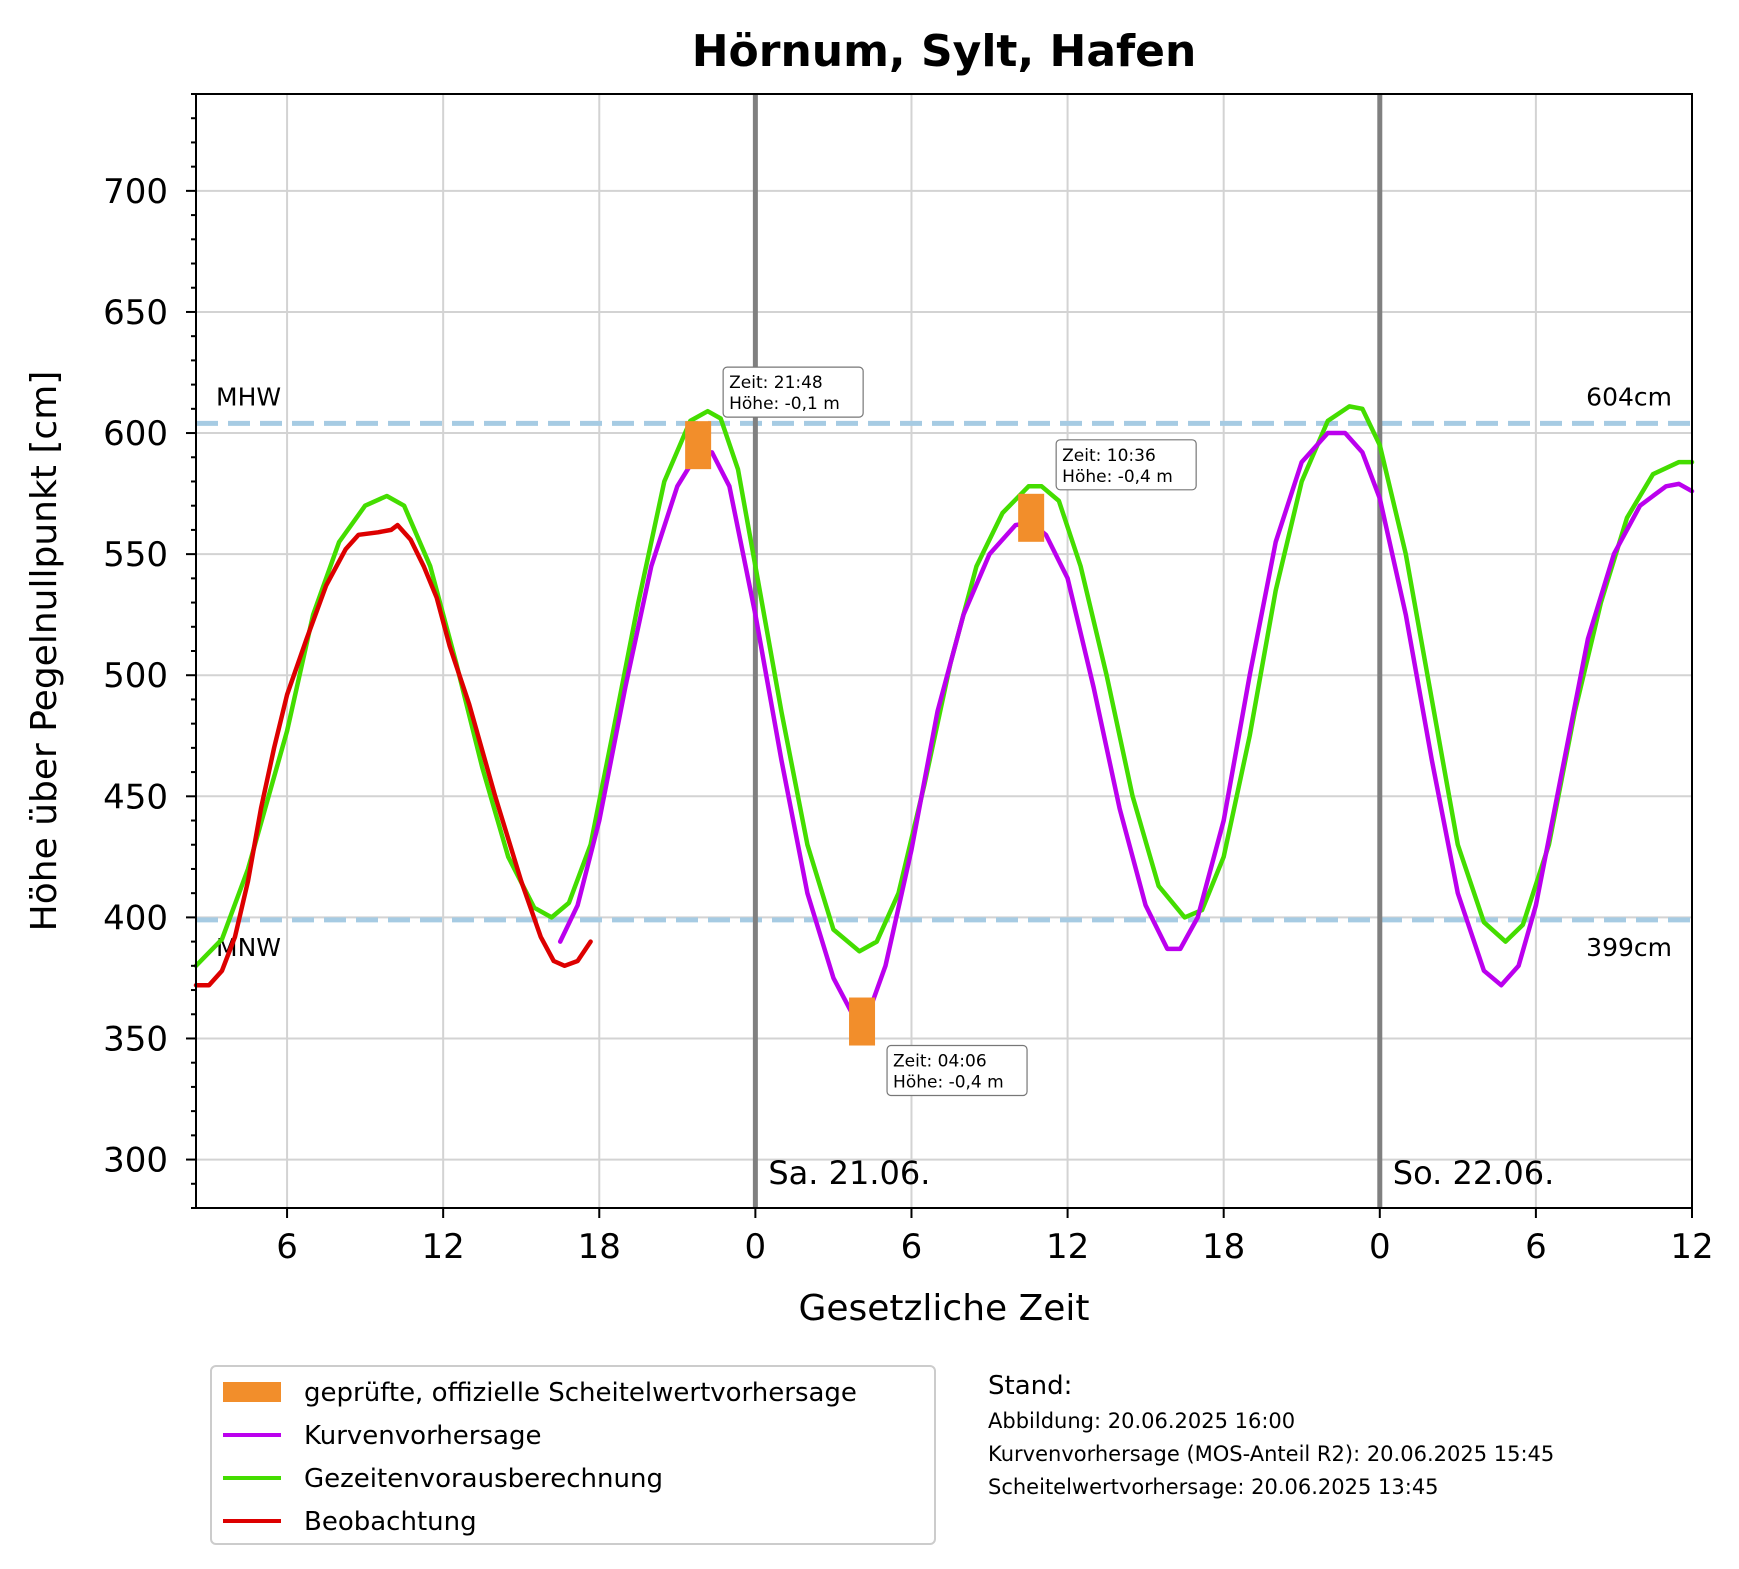 This screenshot has height=1569, width=1739. What do you see at coordinates (1629, 396) in the screenshot?
I see `reference-right-label: 604cm` at bounding box center [1629, 396].